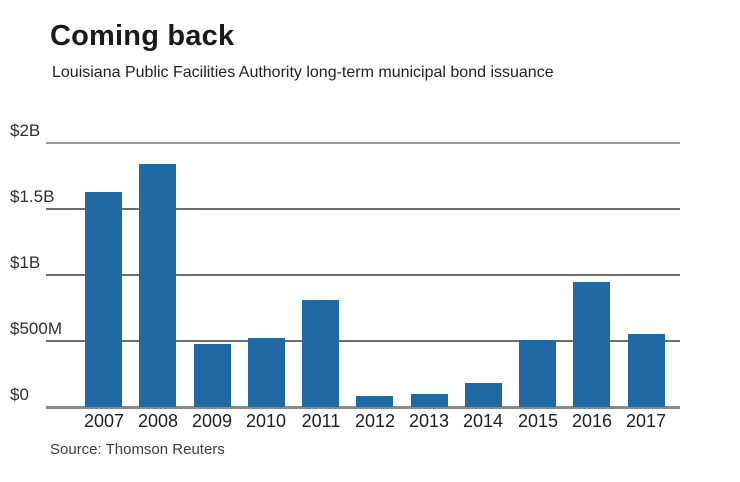 The width and height of the screenshot is (740, 482). I want to click on bar-2009, so click(212, 375).